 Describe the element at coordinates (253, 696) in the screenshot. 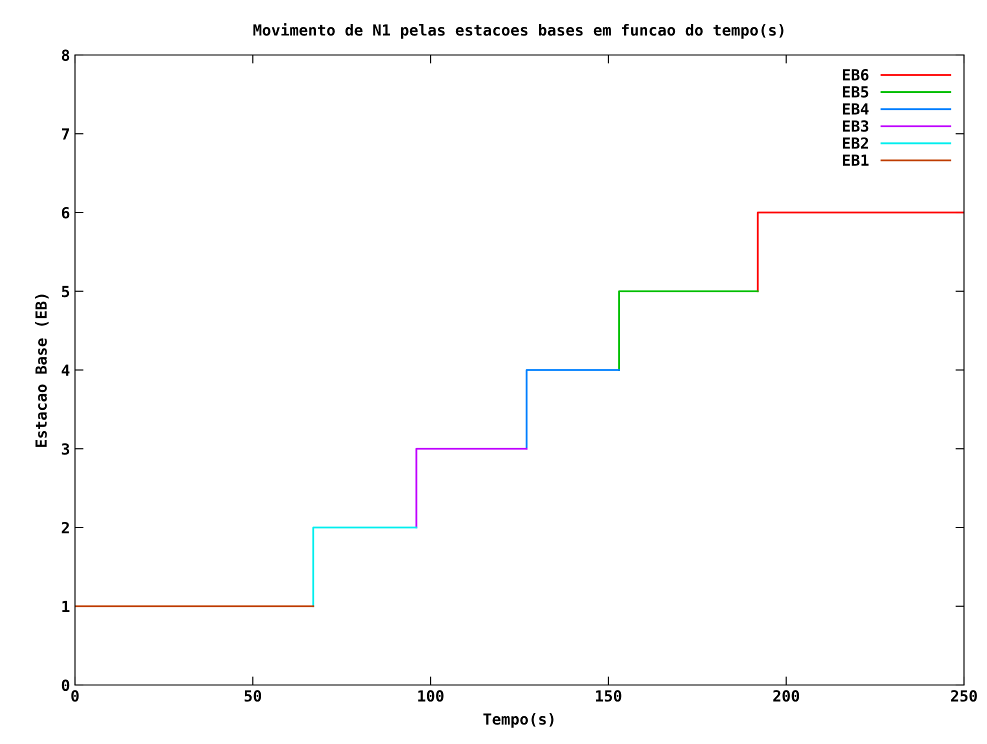

I see `x-tick-label: 50` at that location.